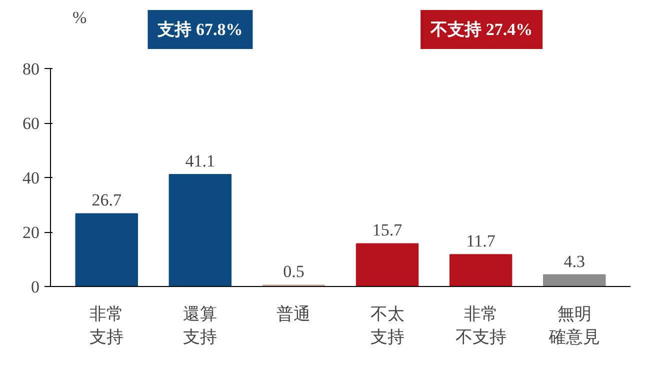  I want to click on y-tick-label: 40, so click(31, 178).